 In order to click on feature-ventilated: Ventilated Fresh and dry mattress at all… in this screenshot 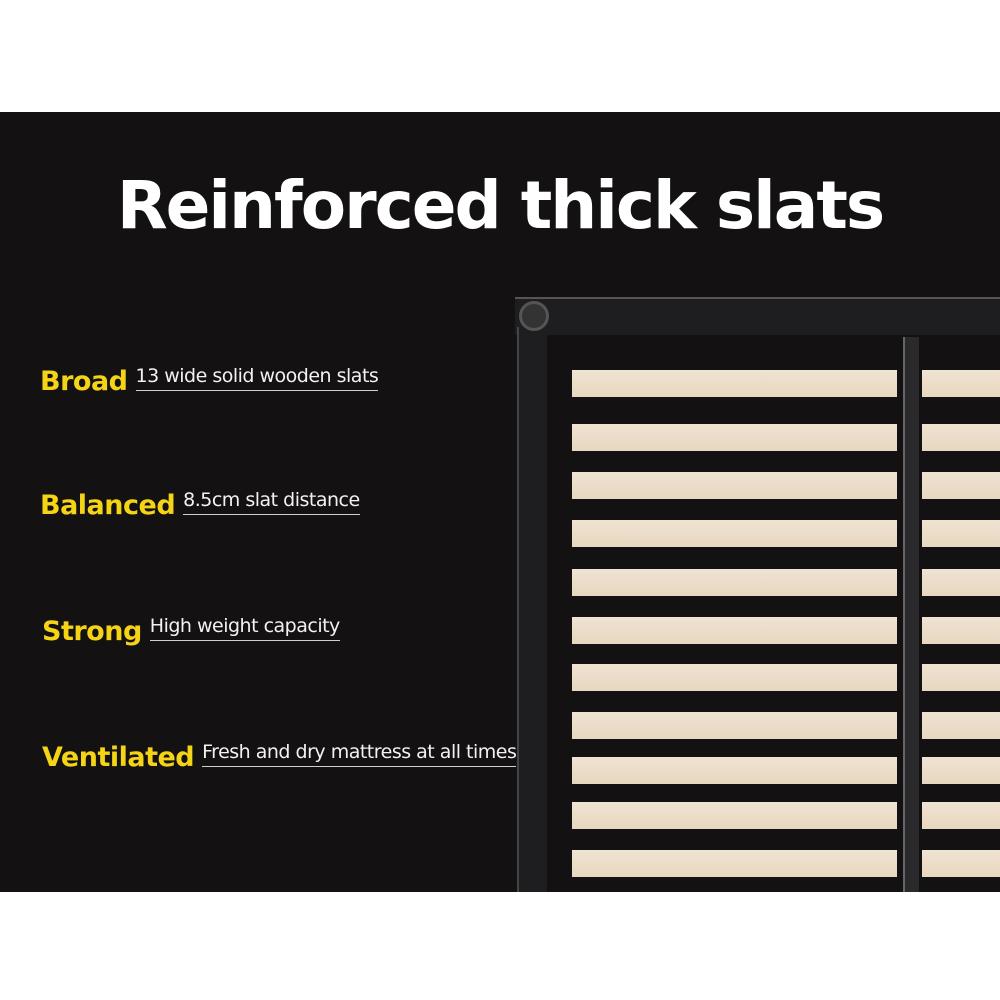, I will do `click(279, 756)`.